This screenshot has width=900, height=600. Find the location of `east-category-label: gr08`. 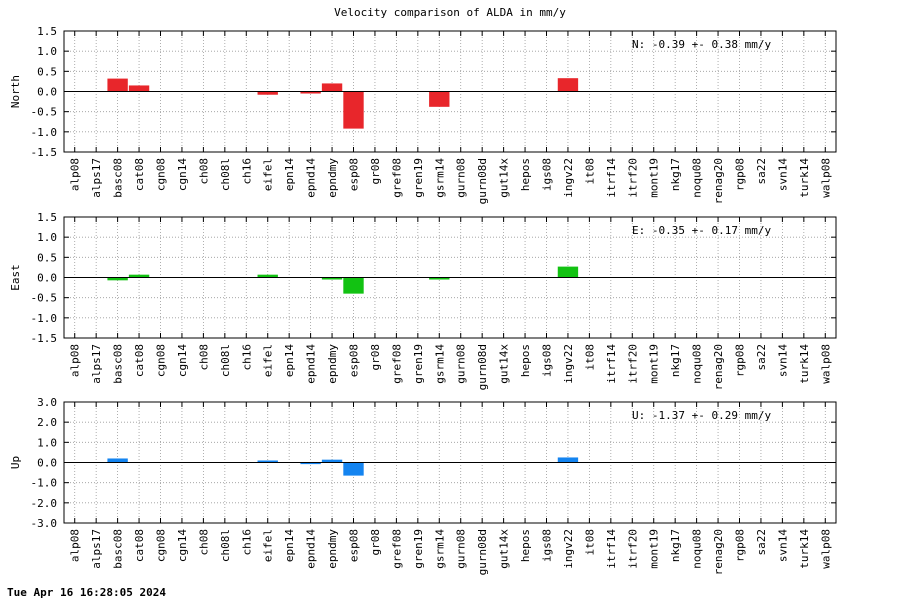

east-category-label: gr08 is located at coordinates (375, 357).